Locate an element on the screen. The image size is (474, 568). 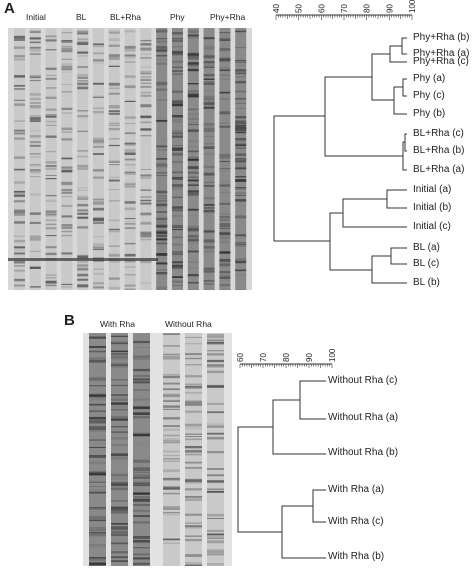
lane-label-with-rha: With Rha is located at coordinates (117, 324).